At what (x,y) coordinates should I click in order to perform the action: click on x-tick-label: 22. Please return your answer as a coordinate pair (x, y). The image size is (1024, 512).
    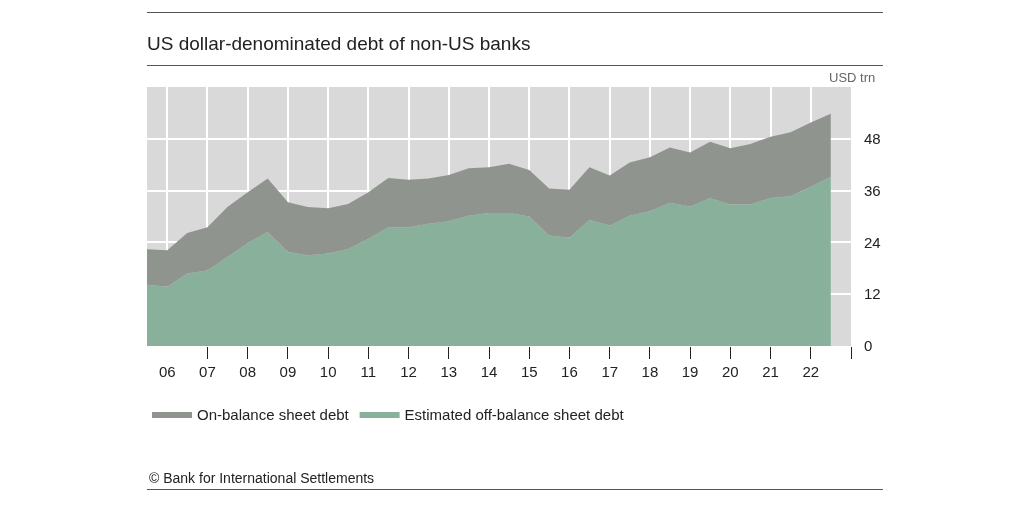
    Looking at the image, I should click on (811, 371).